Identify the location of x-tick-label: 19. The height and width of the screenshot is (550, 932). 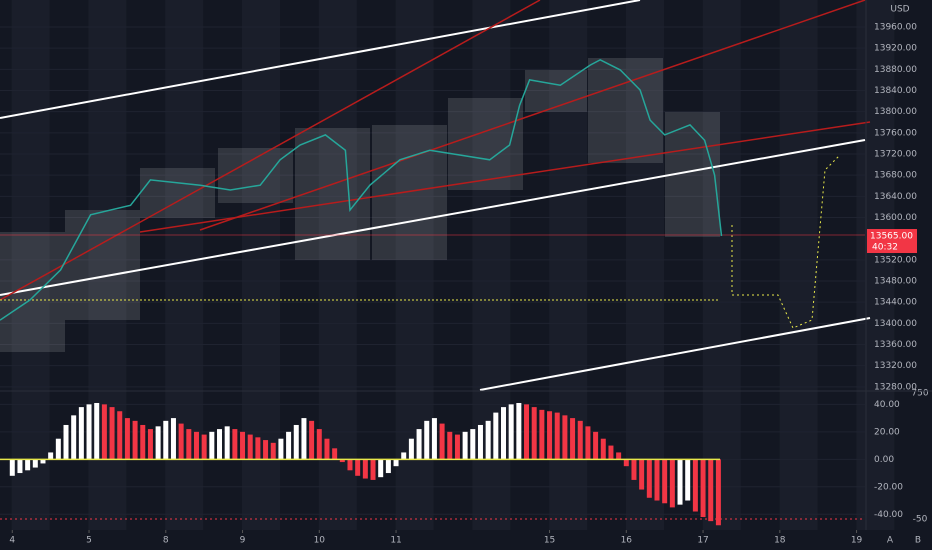
(857, 541).